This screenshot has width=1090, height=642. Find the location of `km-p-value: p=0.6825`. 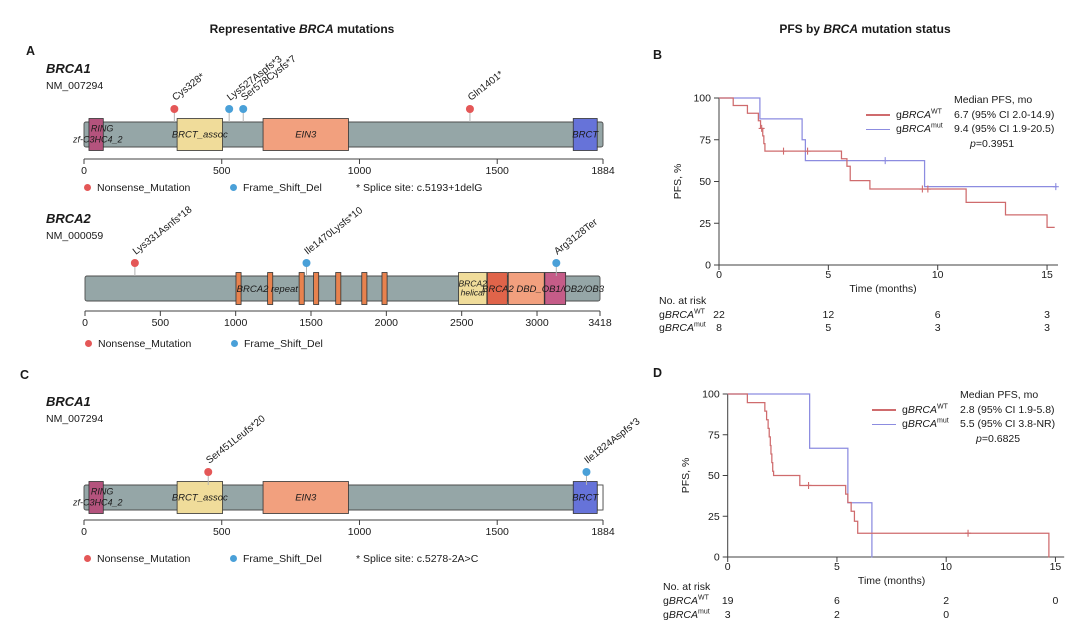

km-p-value: p=0.6825 is located at coordinates (998, 438).